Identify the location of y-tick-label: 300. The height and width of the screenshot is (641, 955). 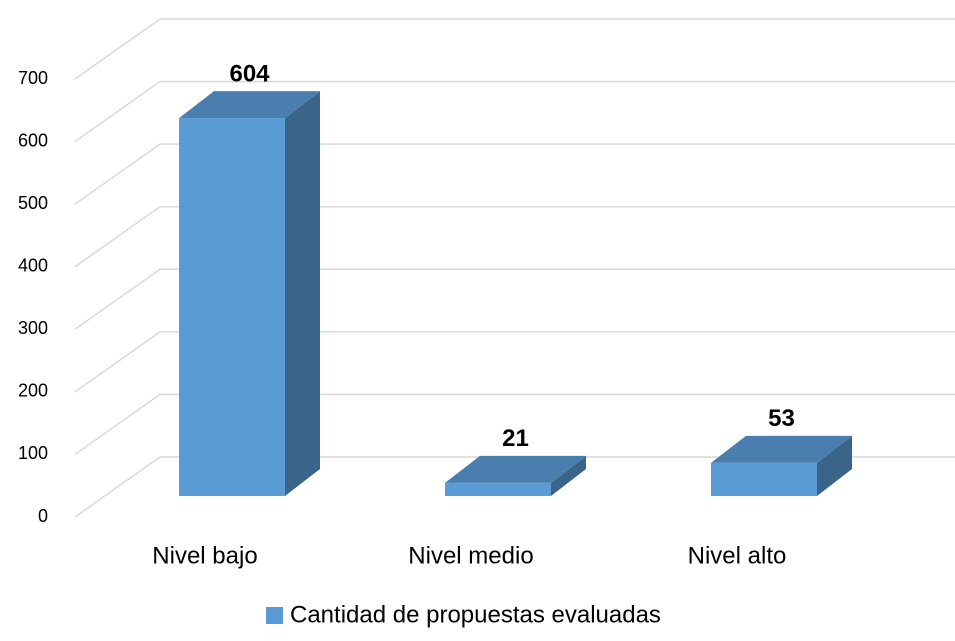
(33, 328).